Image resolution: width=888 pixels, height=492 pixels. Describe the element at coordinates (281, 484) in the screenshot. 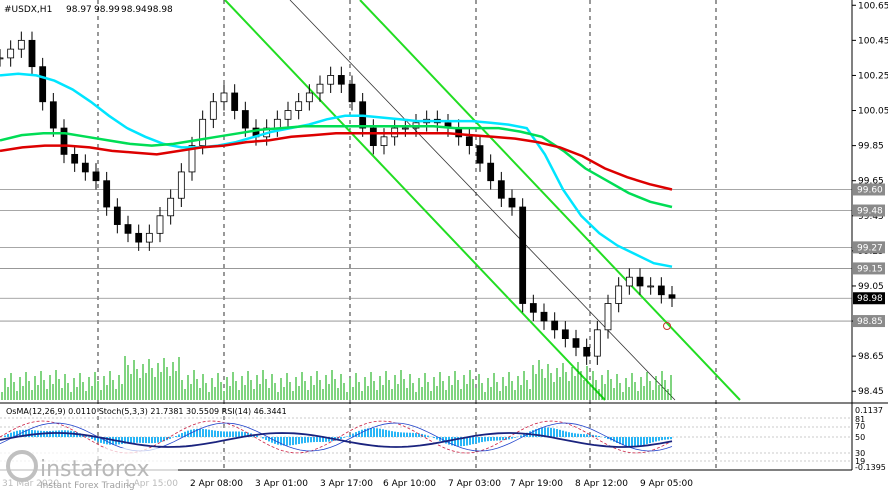

I see `time-axis-label: 3 Apr 01:00` at that location.